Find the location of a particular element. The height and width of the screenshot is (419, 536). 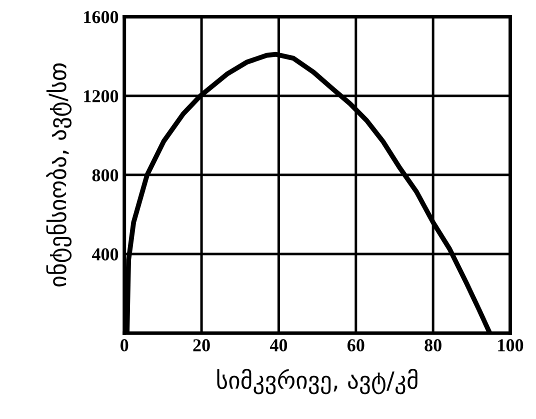

y-axis-title: ინტენსიობა, ავტ/სთ is located at coordinates (59, 174).